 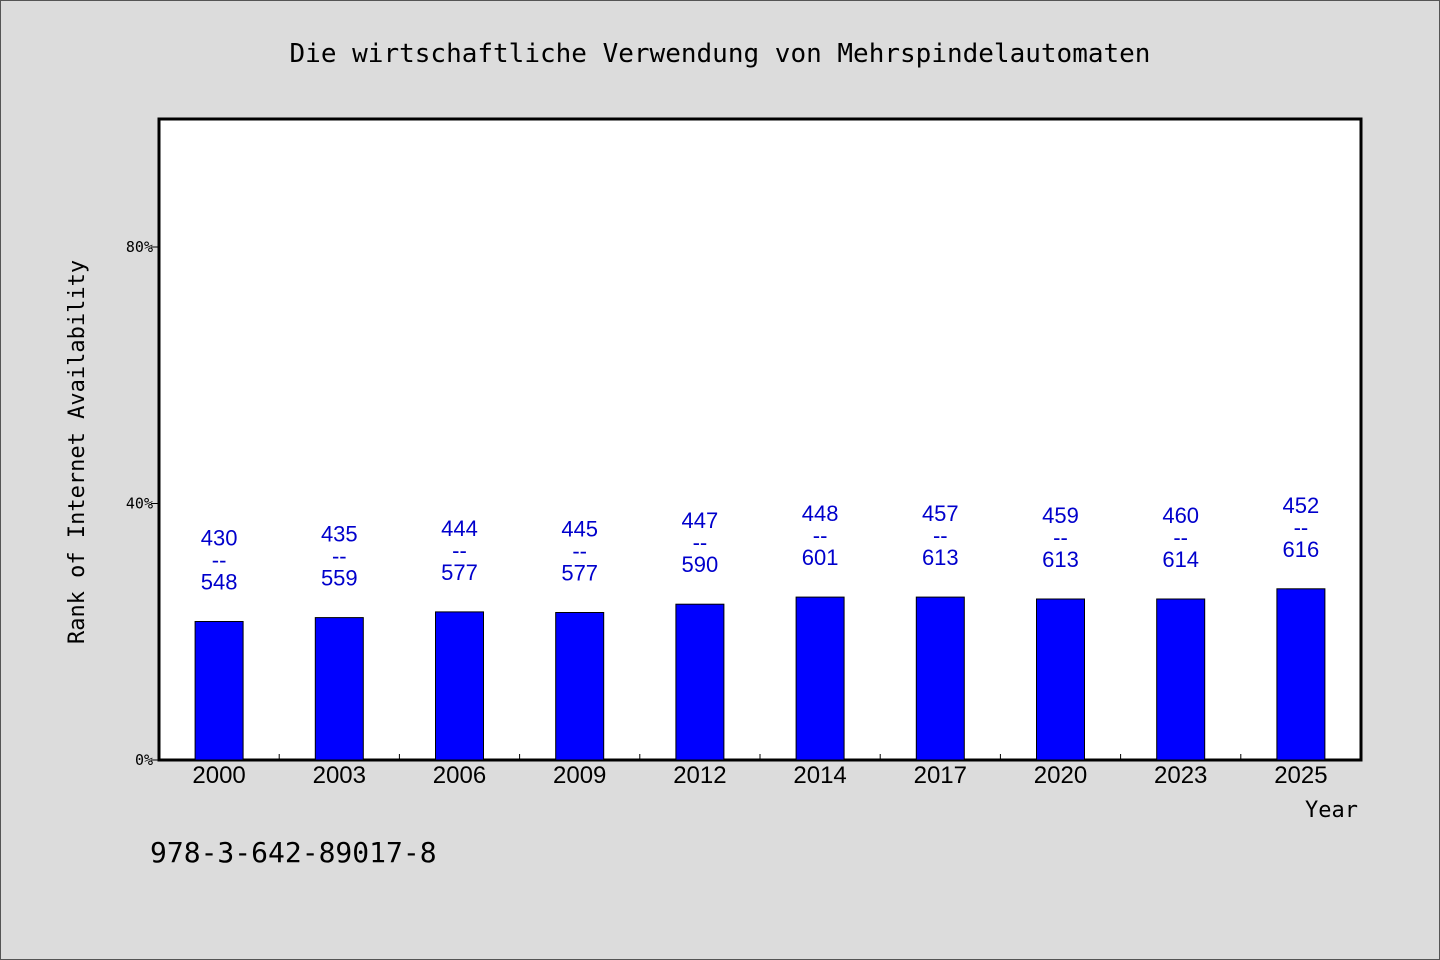 What do you see at coordinates (339, 689) in the screenshot?
I see `bar-2003` at bounding box center [339, 689].